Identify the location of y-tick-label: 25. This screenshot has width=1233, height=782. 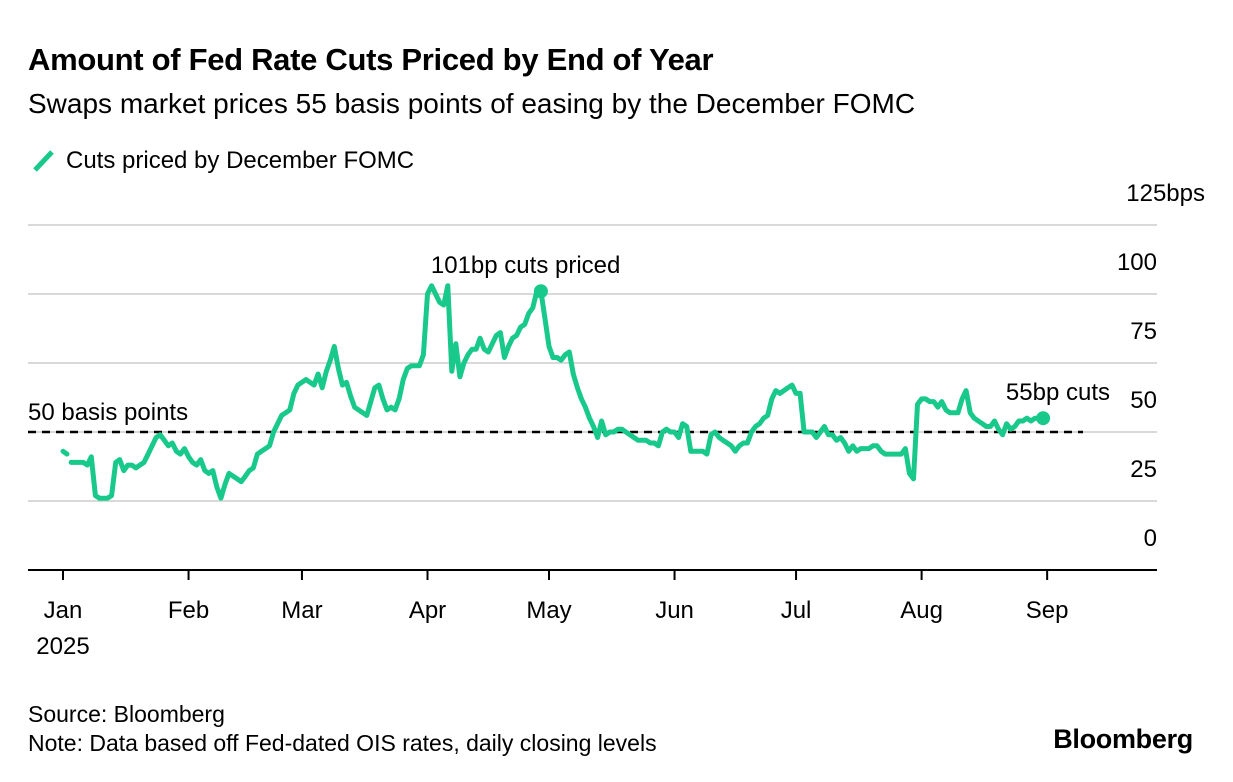
(1143, 469).